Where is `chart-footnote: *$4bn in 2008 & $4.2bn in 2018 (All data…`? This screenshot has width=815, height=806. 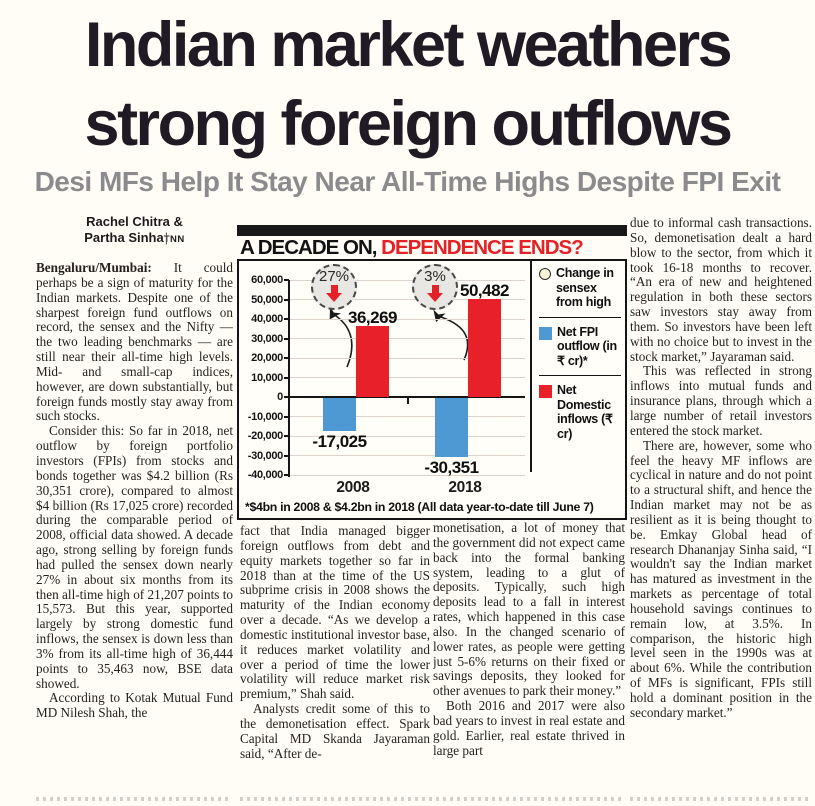
chart-footnote: *$4bn in 2008 & $4.2bn in 2018 (All data… is located at coordinates (419, 507).